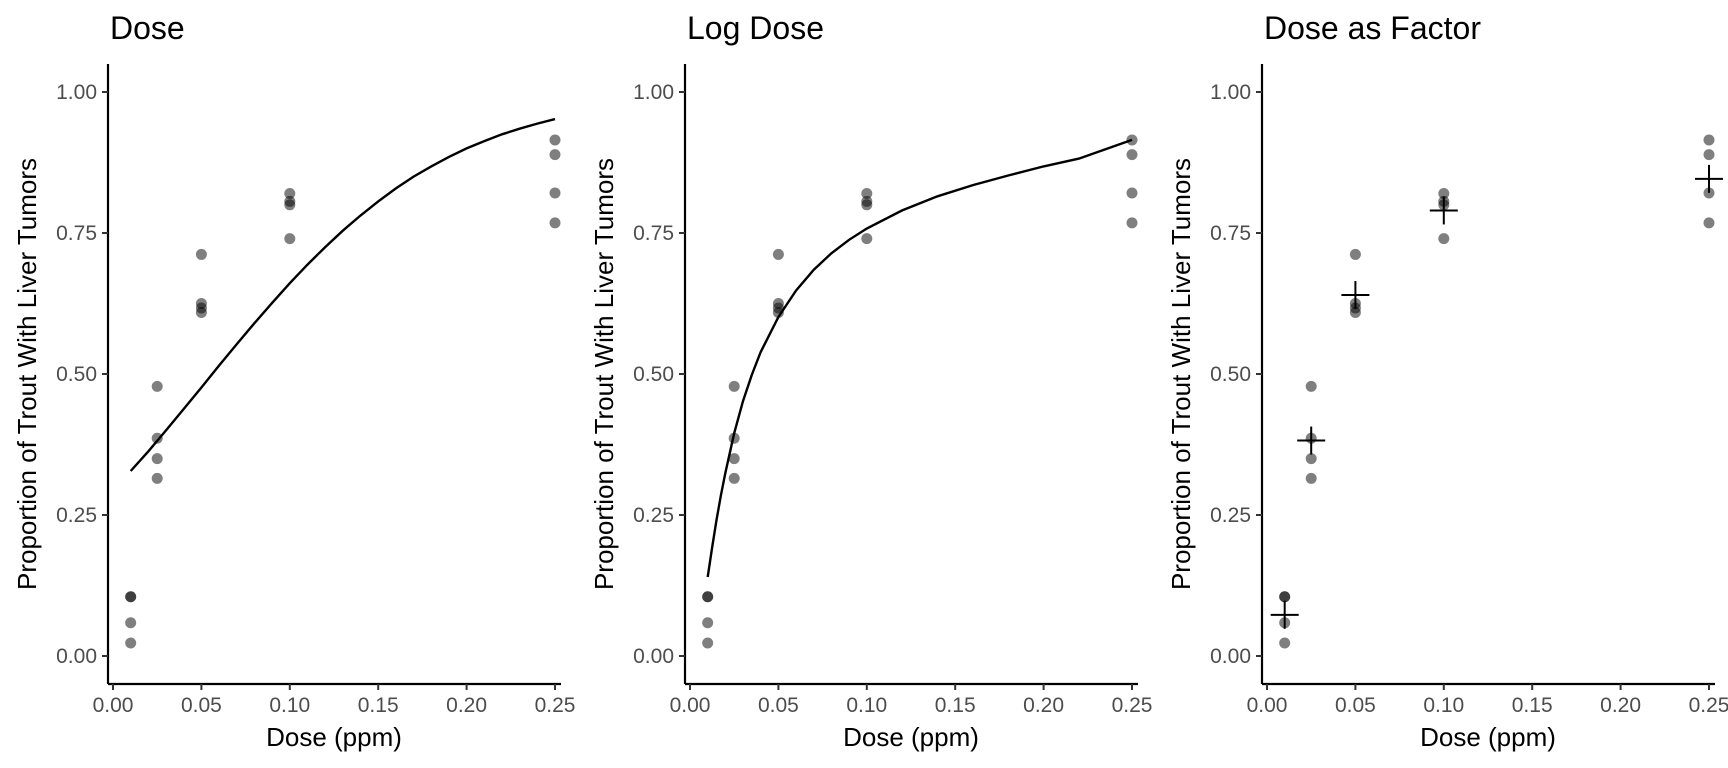  Describe the element at coordinates (147, 28) in the screenshot. I see `chart-title: Dose` at that location.